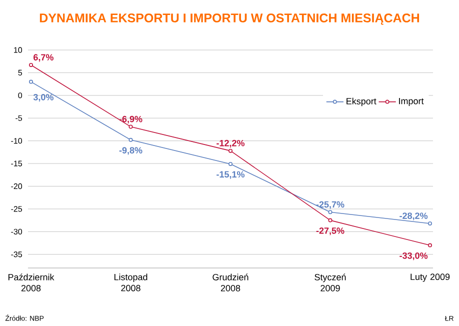 The image size is (459, 326). What do you see at coordinates (430, 278) in the screenshot?
I see `x-tick-label: Luty 2009` at bounding box center [430, 278].